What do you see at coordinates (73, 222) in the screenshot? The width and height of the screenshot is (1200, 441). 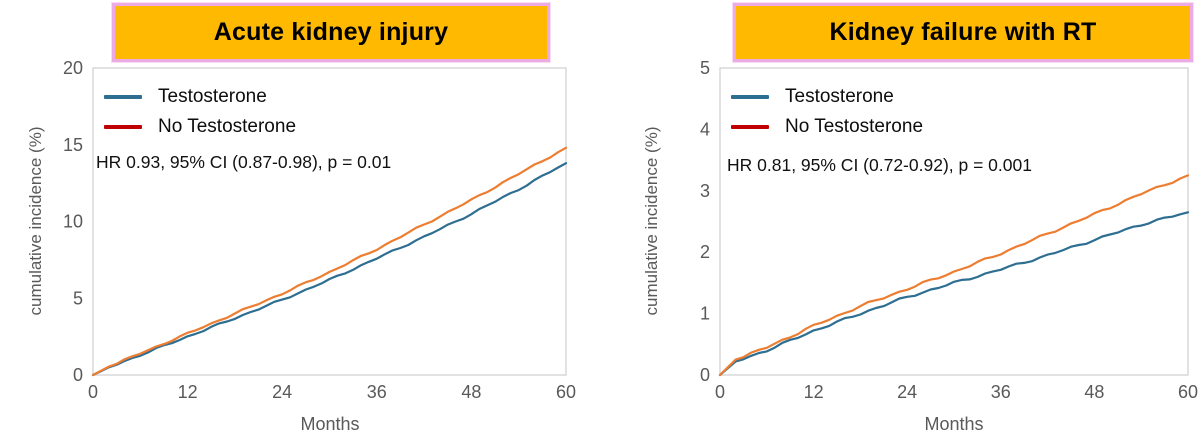 I see `y-tick-label: 10` at bounding box center [73, 222].